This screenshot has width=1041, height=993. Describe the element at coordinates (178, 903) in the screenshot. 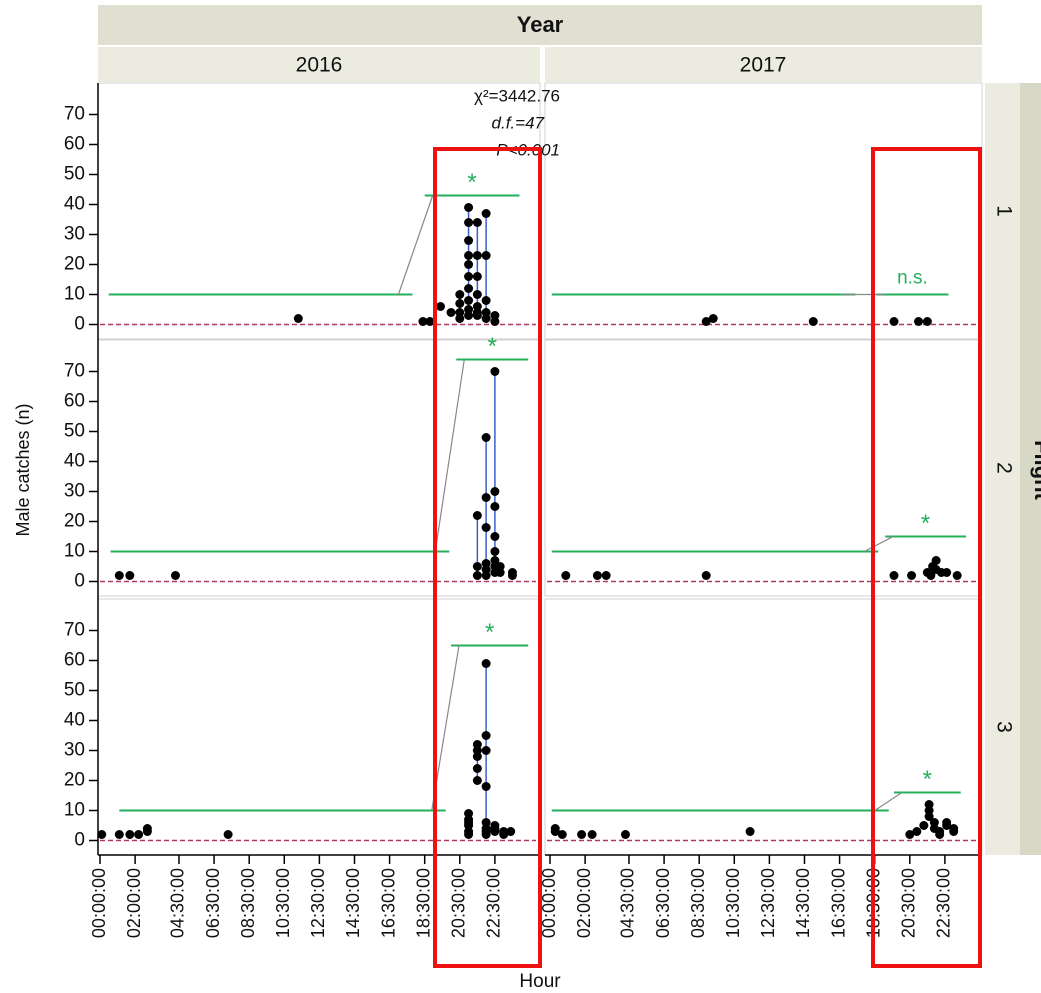

I see `x-tick-label: 04:30:00` at that location.